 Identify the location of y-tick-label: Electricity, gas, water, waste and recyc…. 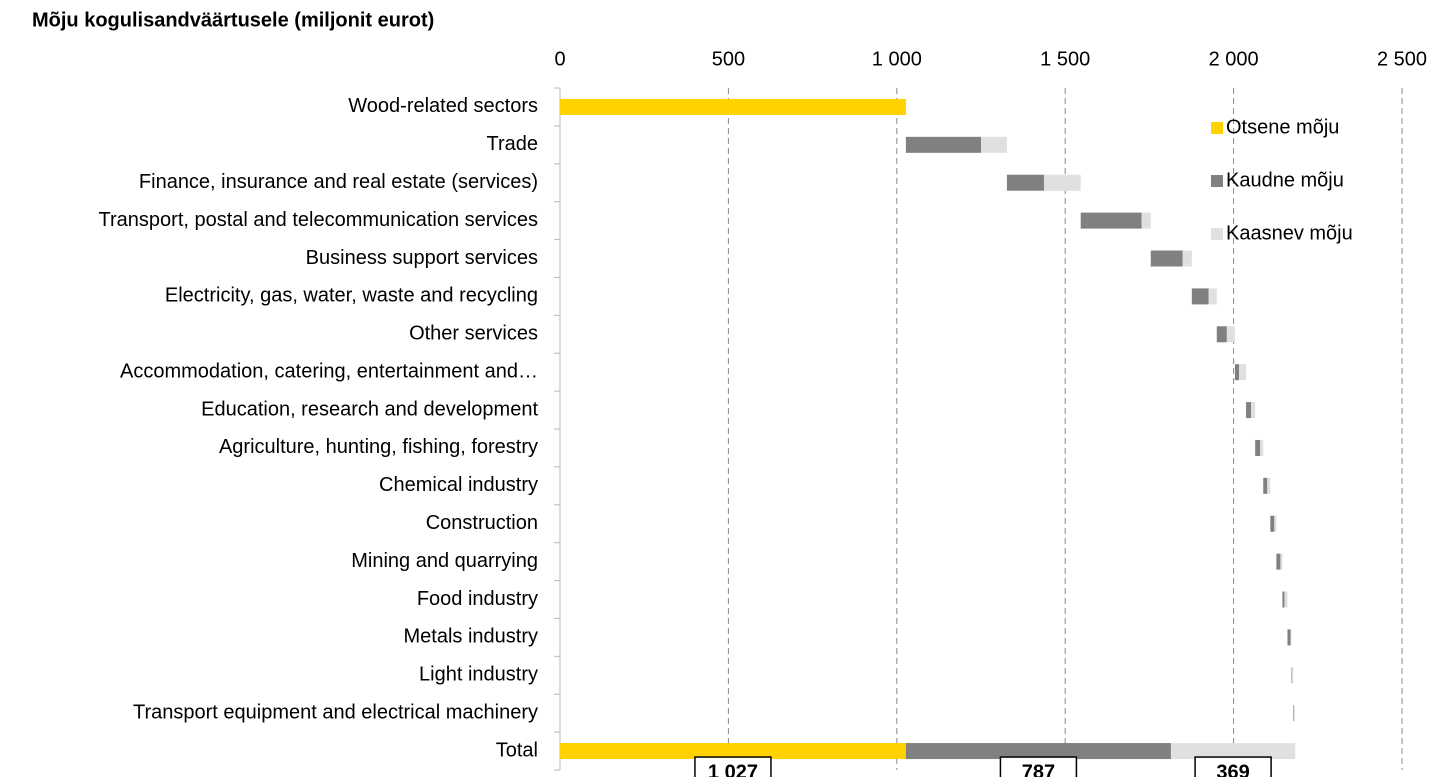
(351, 296).